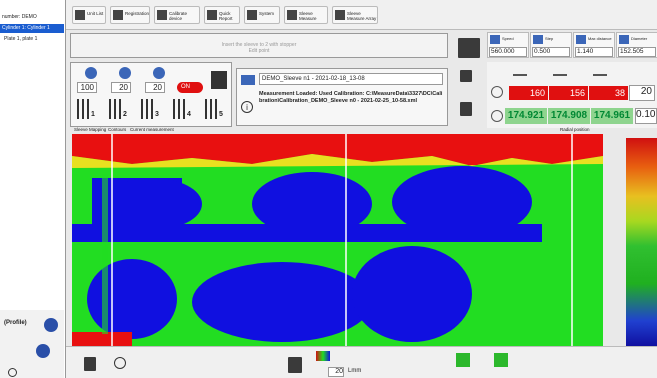 This screenshot has width=657, height=378. What do you see at coordinates (90, 129) in the screenshot?
I see `tab: Sleeve Mapping` at bounding box center [90, 129].